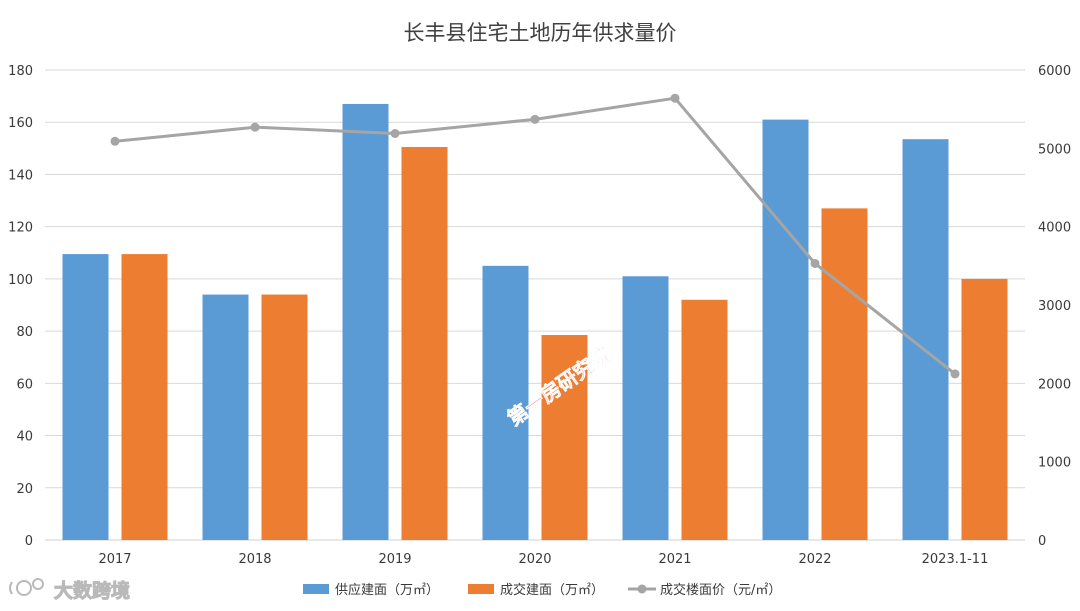 Image resolution: width=1080 pixels, height=611 pixels. I want to click on price-point-2020, so click(535, 119).